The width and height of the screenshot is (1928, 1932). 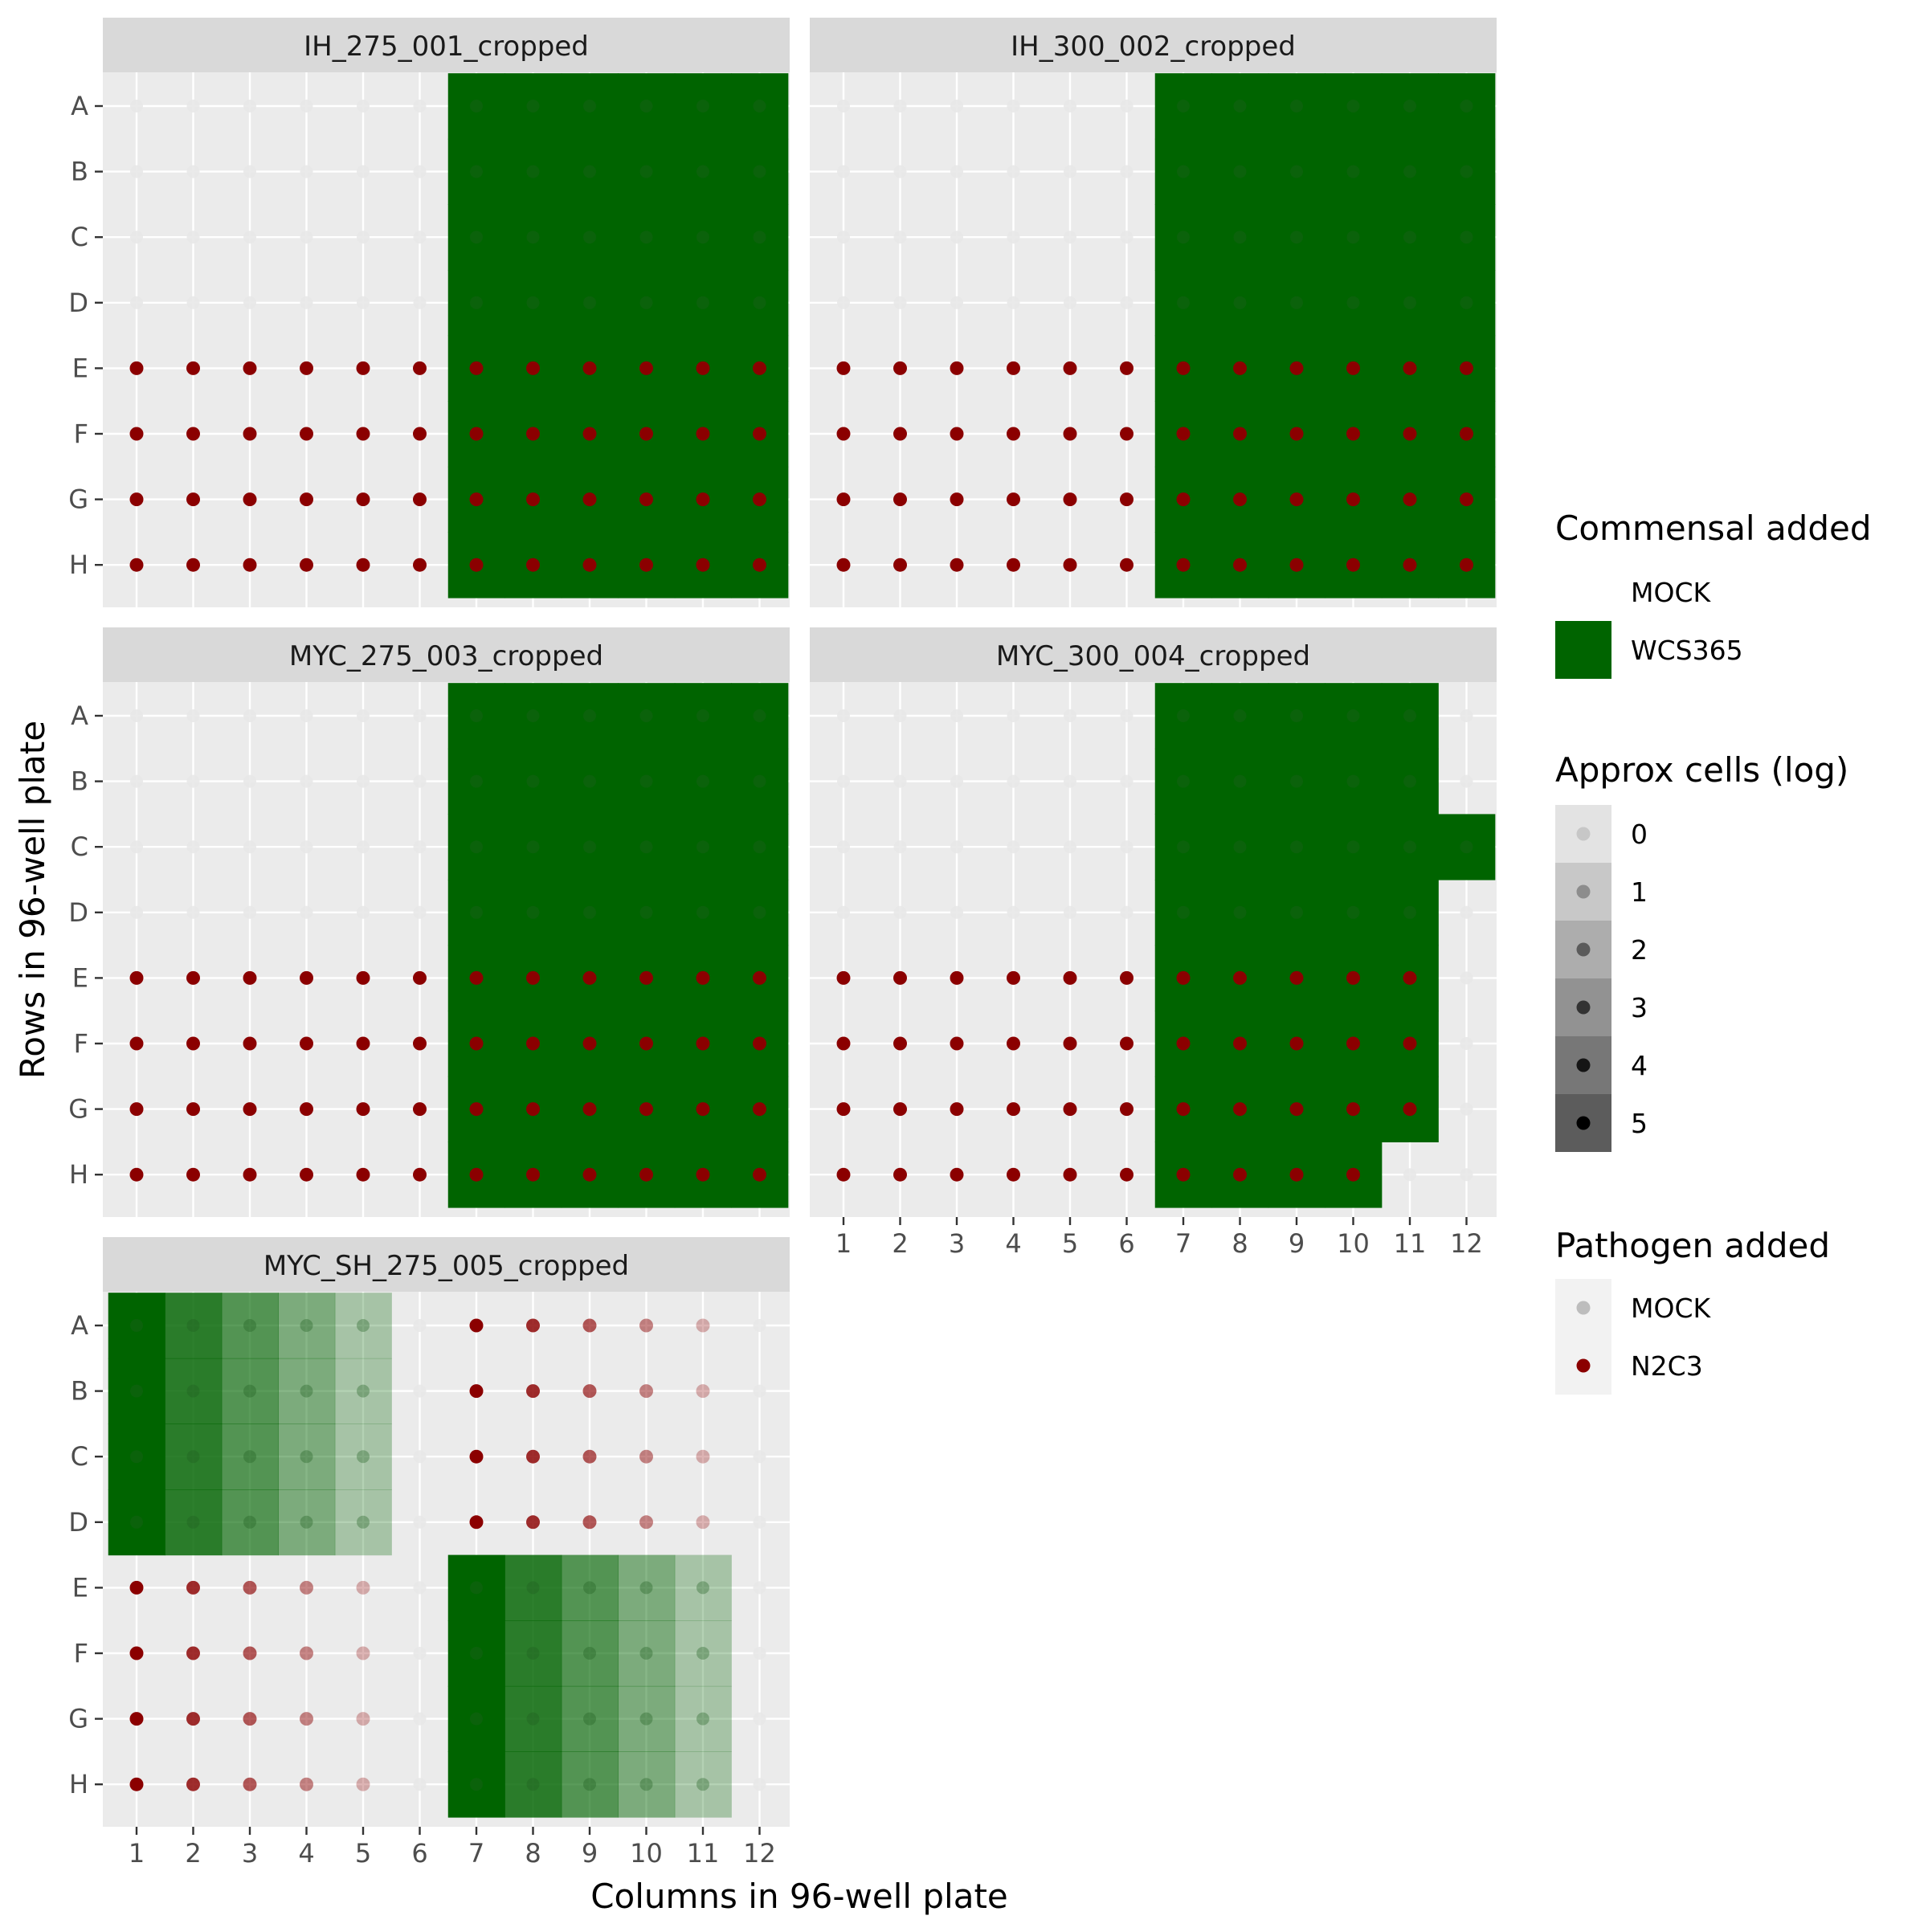 What do you see at coordinates (1410, 1244) in the screenshot?
I see `x-tick-label: 11` at bounding box center [1410, 1244].